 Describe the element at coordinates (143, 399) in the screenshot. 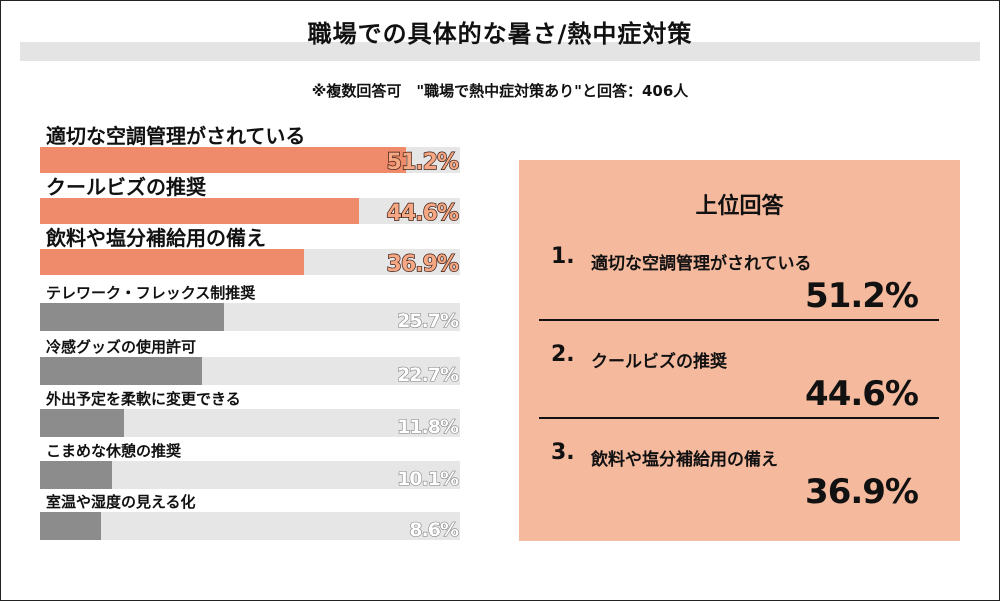

I see `category-label: 外出予定を柔軟に変更できる` at that location.